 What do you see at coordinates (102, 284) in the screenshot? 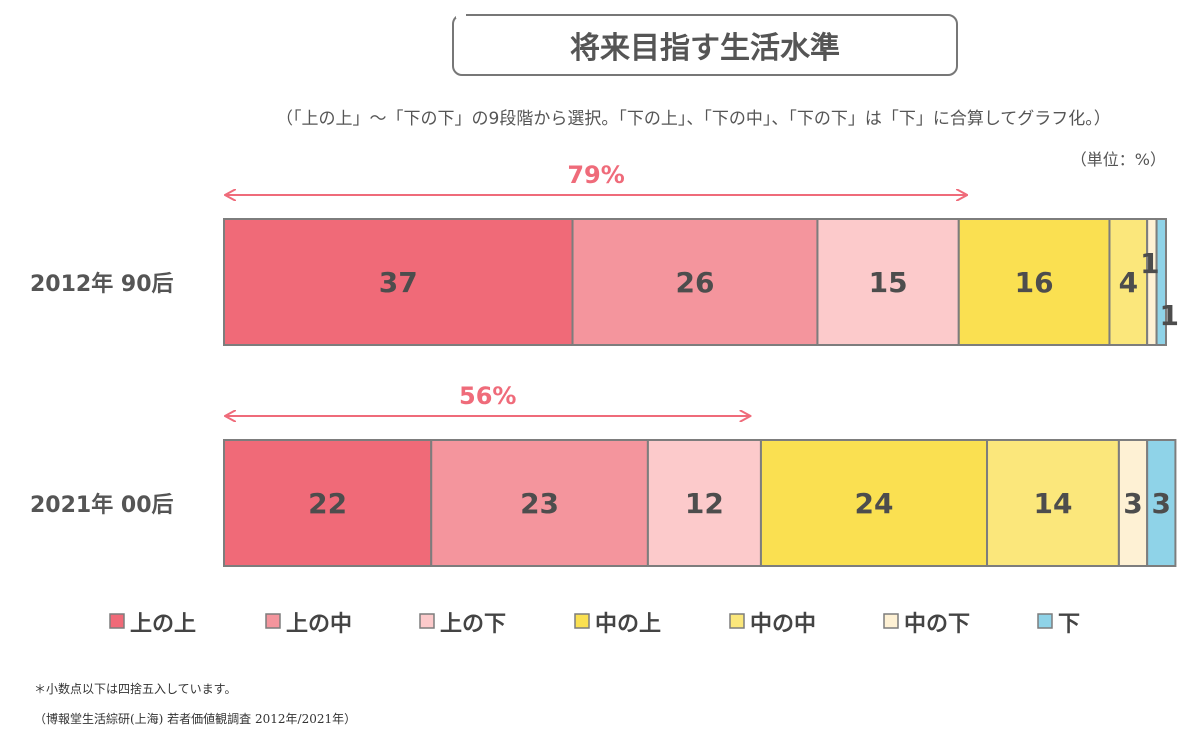
I see `category-label: 2012年 90后` at bounding box center [102, 284].